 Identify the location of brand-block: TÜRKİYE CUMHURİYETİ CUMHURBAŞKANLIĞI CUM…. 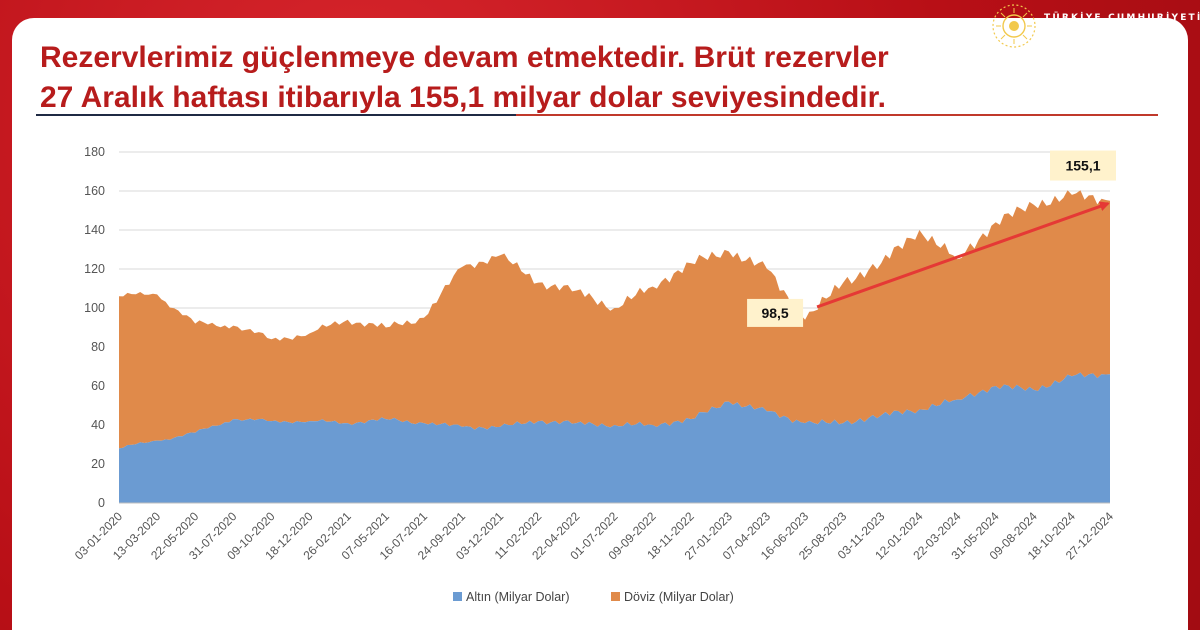
(1095, 27).